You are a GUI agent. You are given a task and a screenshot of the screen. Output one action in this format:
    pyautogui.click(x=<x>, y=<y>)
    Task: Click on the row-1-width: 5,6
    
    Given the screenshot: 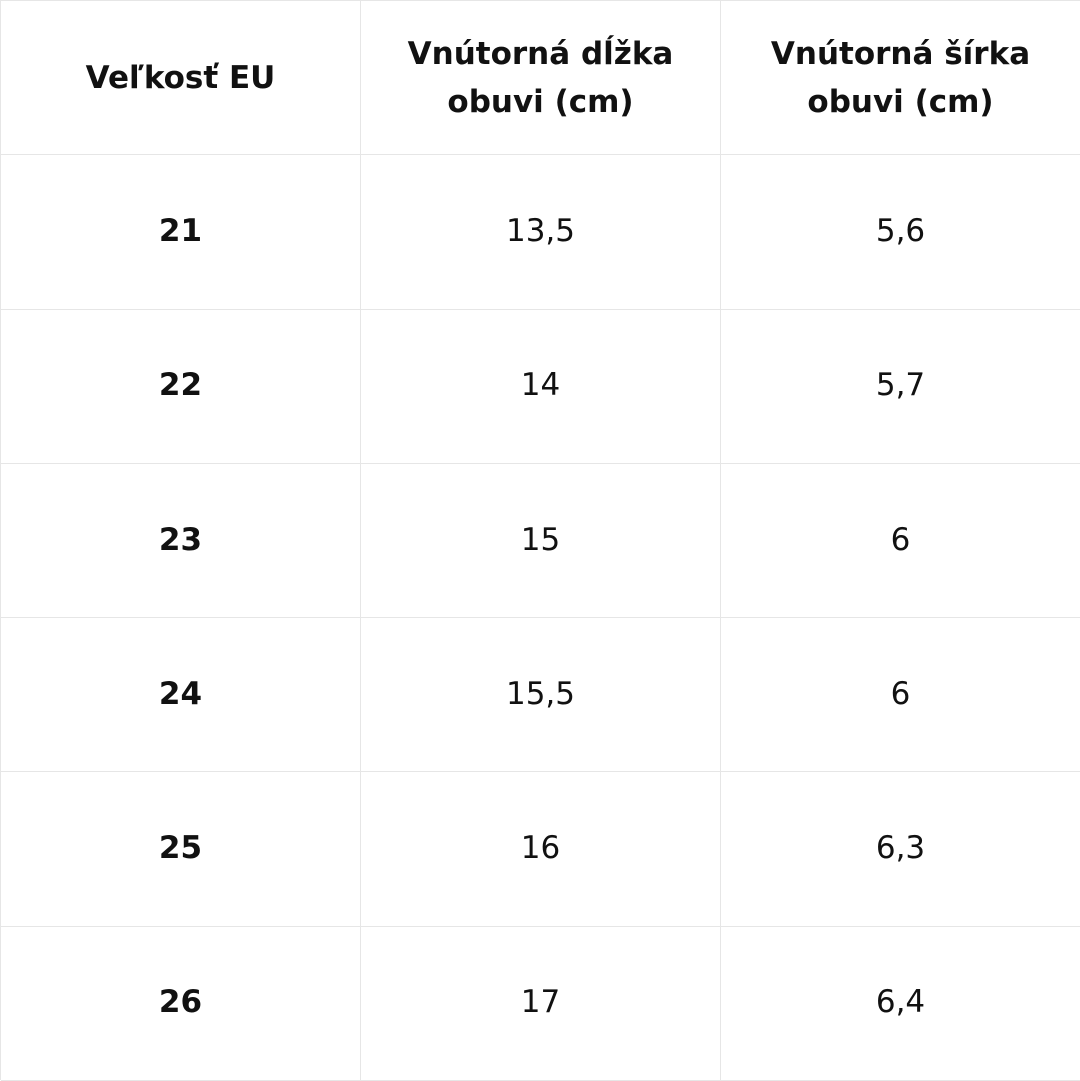 What is the action you would take?
    pyautogui.click(x=900, y=232)
    